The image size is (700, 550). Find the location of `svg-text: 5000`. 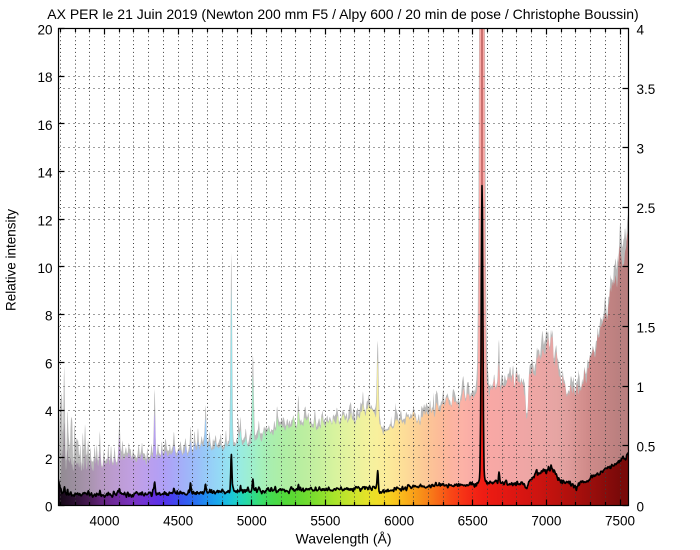

svg-text: 5000 is located at coordinates (252, 521).